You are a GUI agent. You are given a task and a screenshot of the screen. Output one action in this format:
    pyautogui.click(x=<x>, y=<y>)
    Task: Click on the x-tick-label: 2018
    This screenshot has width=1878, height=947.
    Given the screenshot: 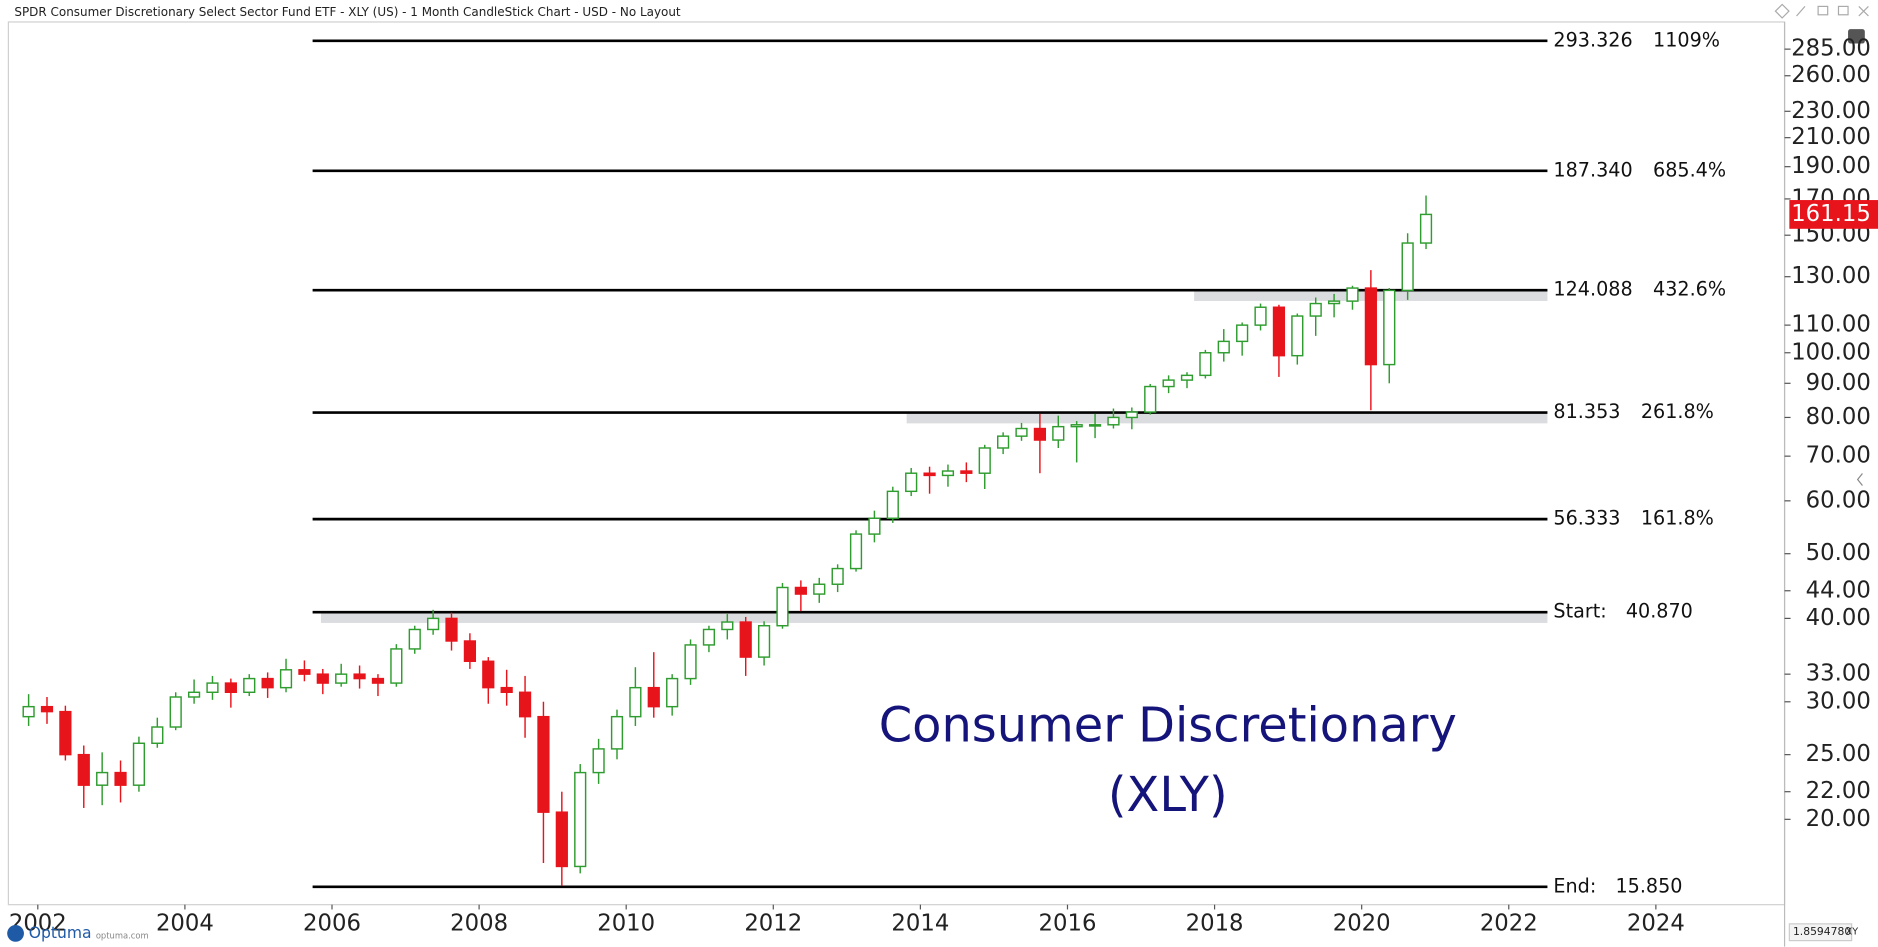 What is the action you would take?
    pyautogui.click(x=1215, y=923)
    